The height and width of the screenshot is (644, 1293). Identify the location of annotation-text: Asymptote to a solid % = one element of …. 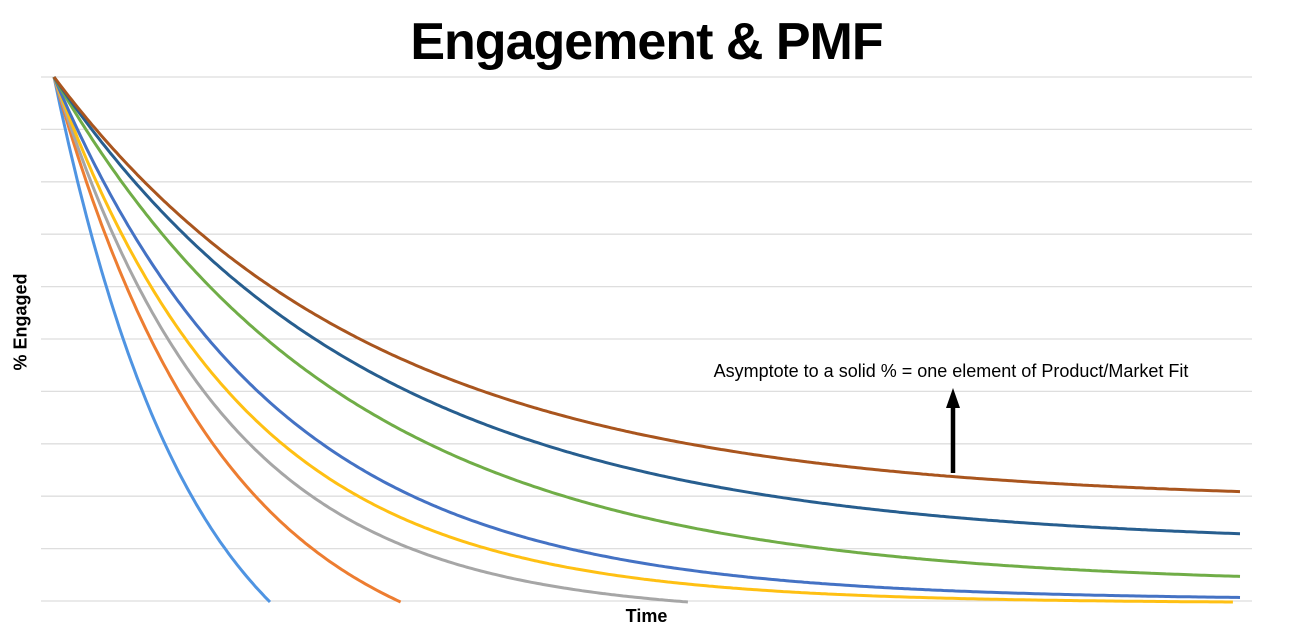
(951, 371).